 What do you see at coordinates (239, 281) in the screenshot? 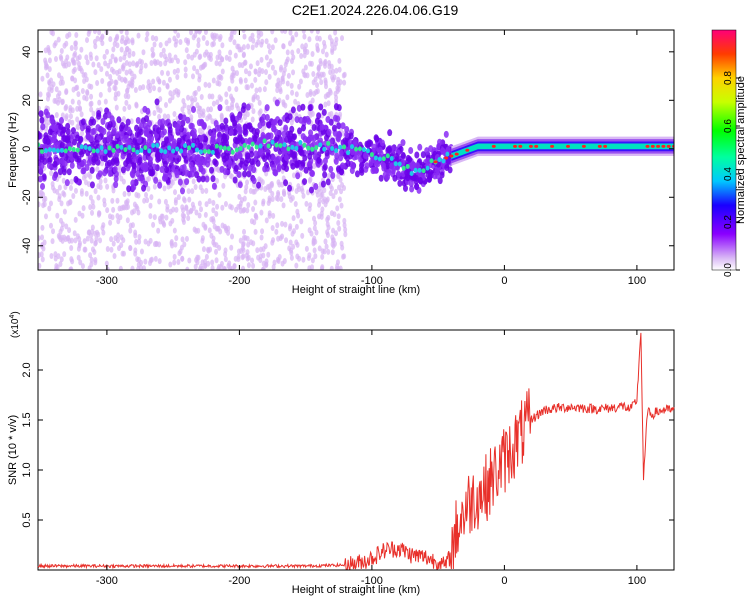
I see `spectrogram-x-tick-label: -200` at bounding box center [239, 281].